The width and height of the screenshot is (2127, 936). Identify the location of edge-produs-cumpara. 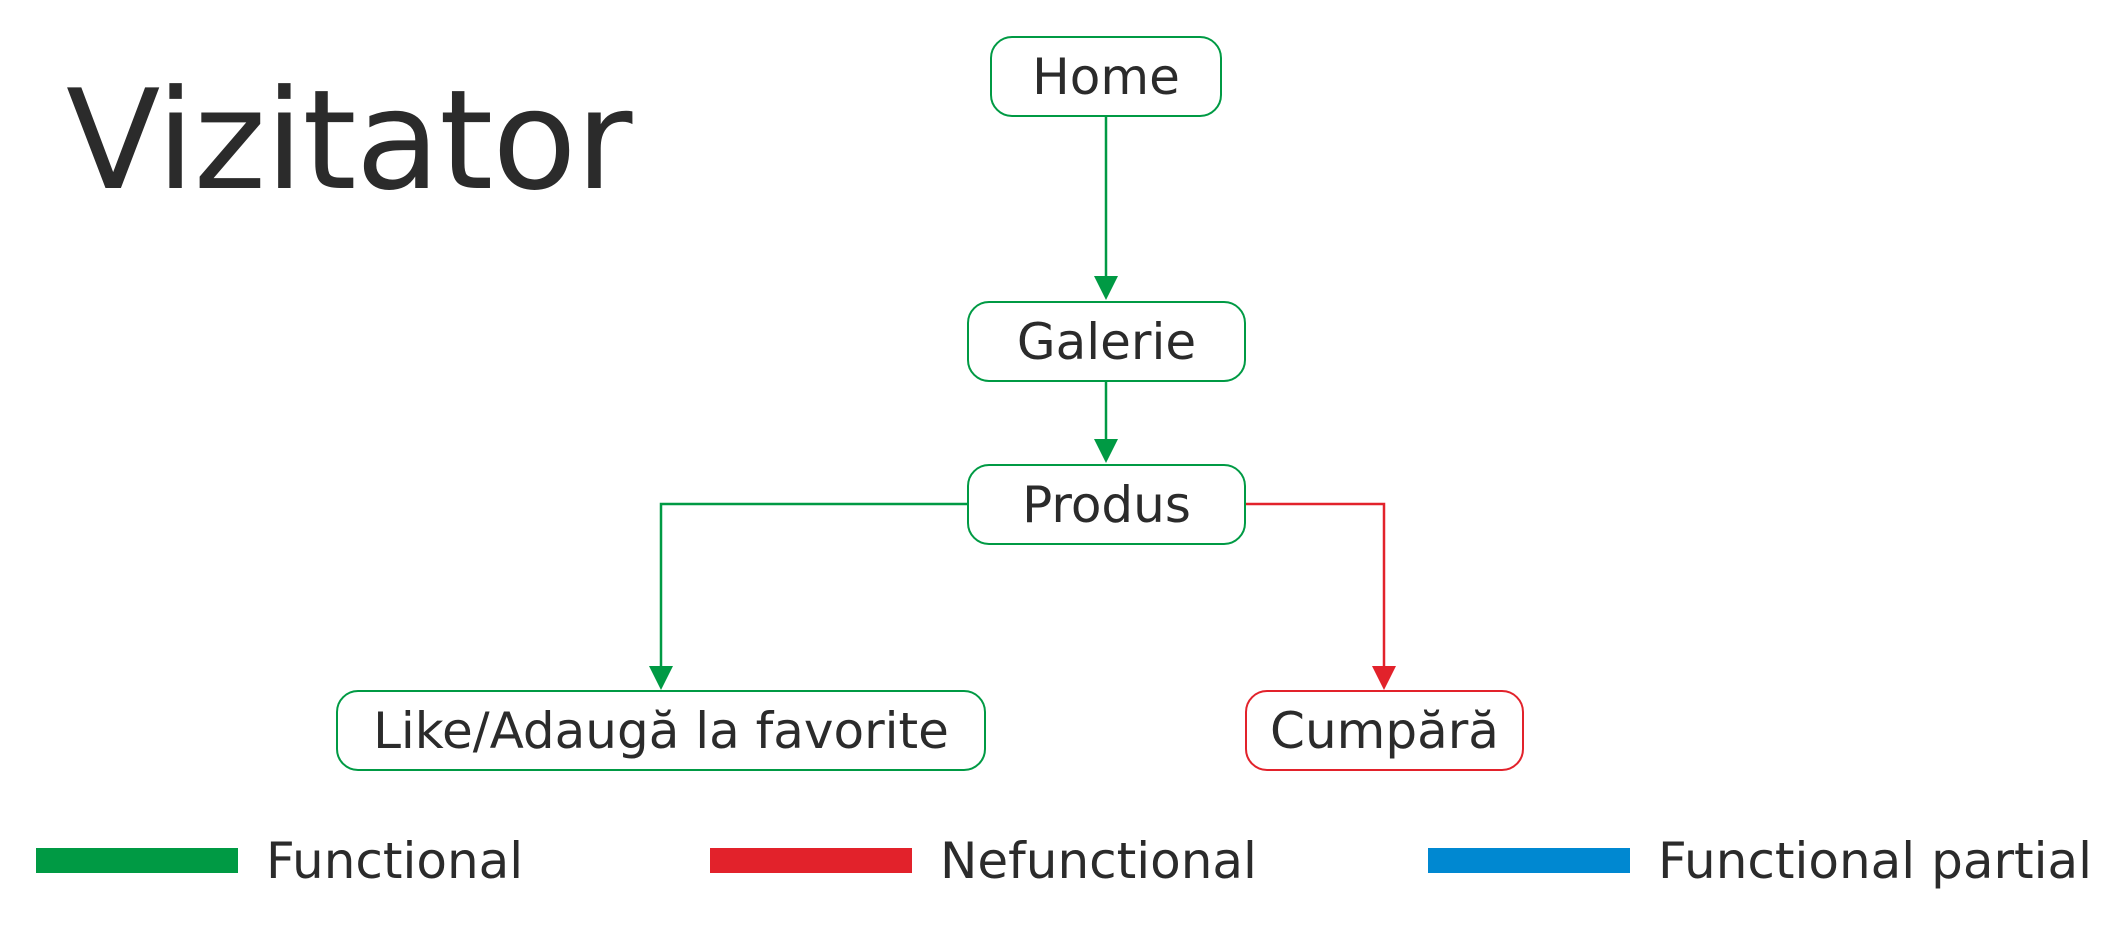
(1315, 585).